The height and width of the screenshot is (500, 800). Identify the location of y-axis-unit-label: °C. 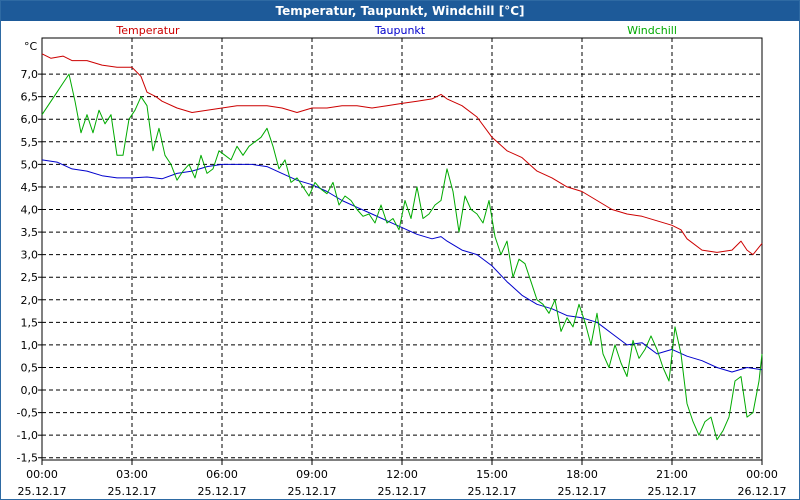
(31, 46).